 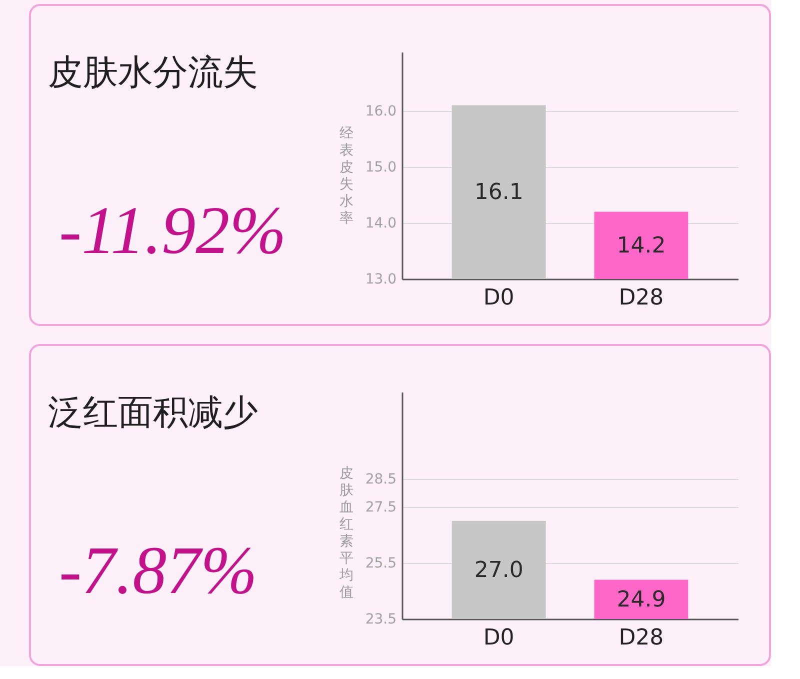 I want to click on y-tick-label: 16.0, so click(x=380, y=111).